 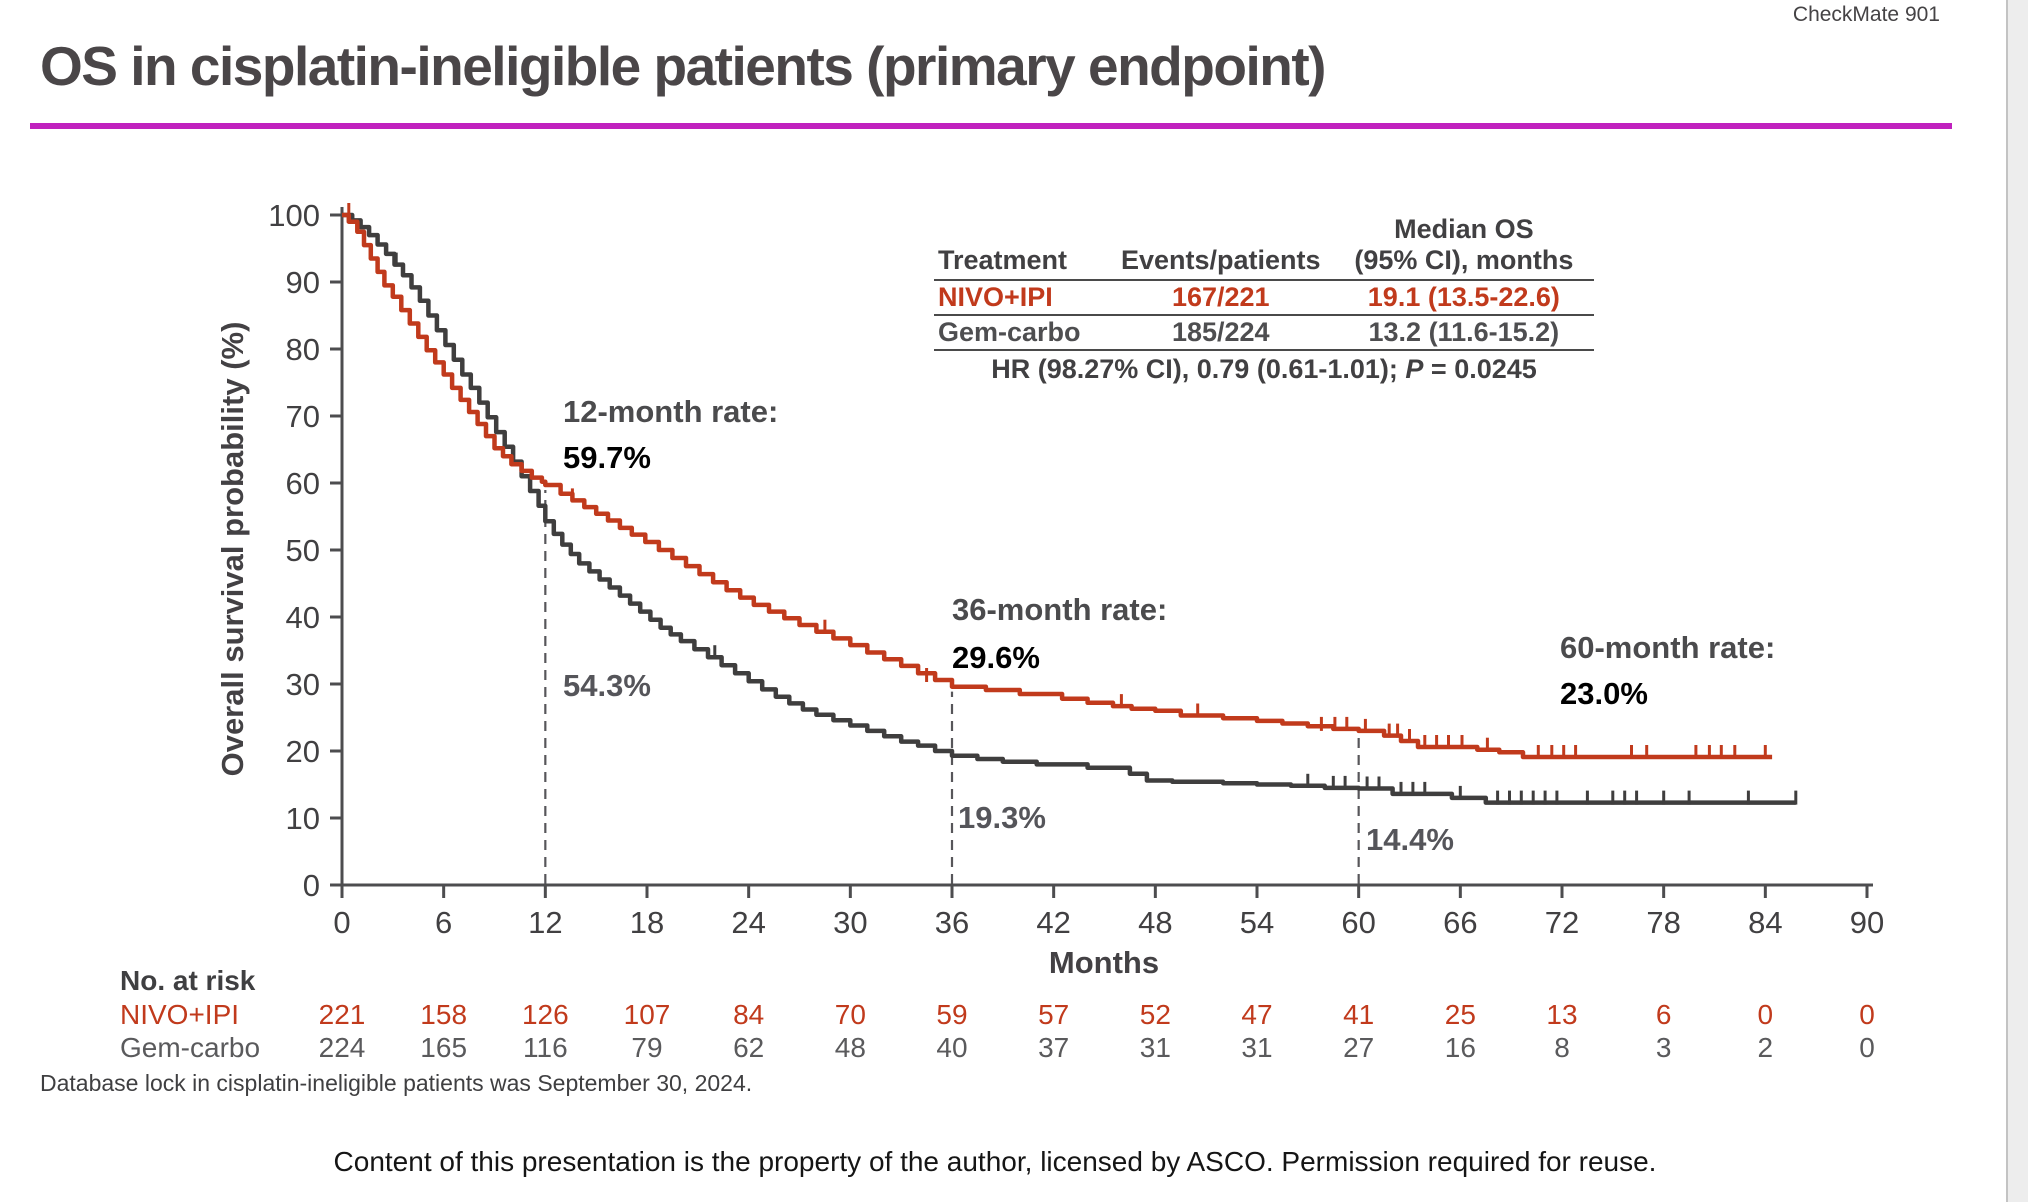 What do you see at coordinates (748, 922) in the screenshot?
I see `x-tick-label: 24` at bounding box center [748, 922].